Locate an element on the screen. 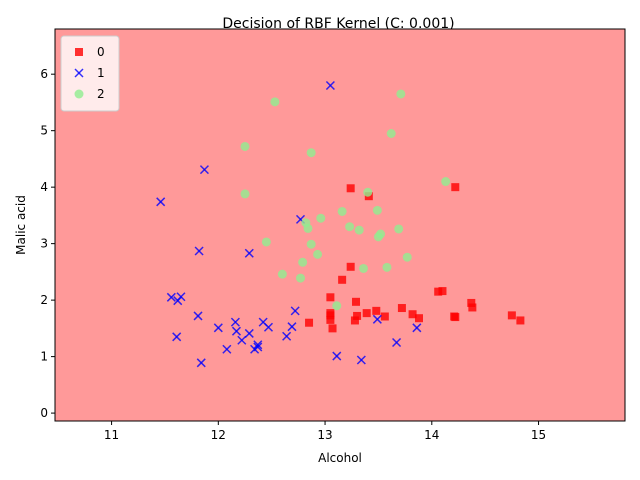 The image size is (640, 480). x-axis-label: Alcohol is located at coordinates (340, 458).